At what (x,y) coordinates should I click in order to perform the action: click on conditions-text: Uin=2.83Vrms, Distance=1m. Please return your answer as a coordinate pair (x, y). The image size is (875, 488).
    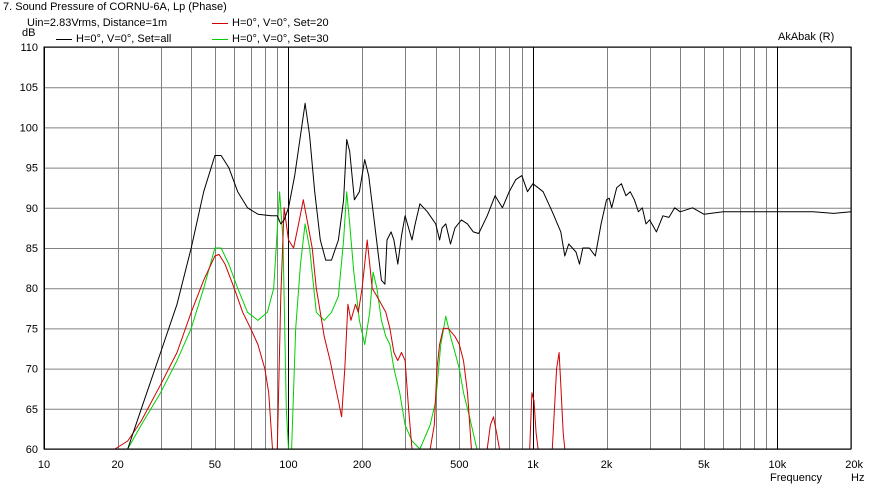
    Looking at the image, I should click on (97, 23).